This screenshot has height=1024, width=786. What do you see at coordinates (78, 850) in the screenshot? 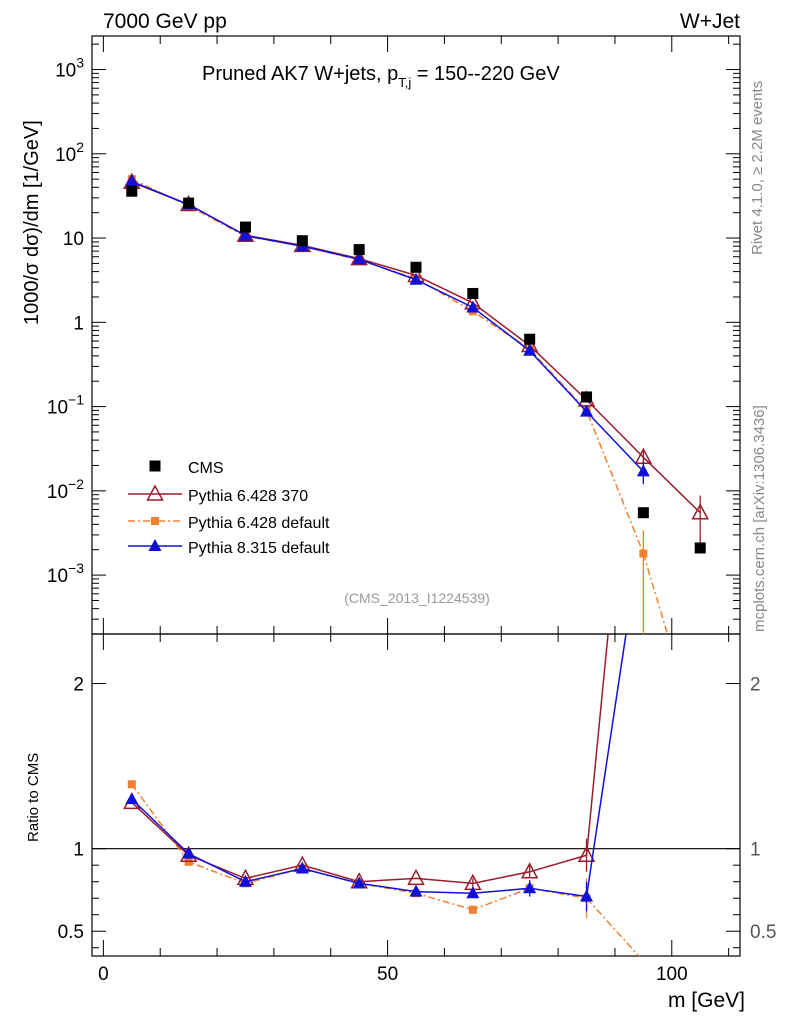
I see `ratio-y-tick-label: 1` at bounding box center [78, 850].